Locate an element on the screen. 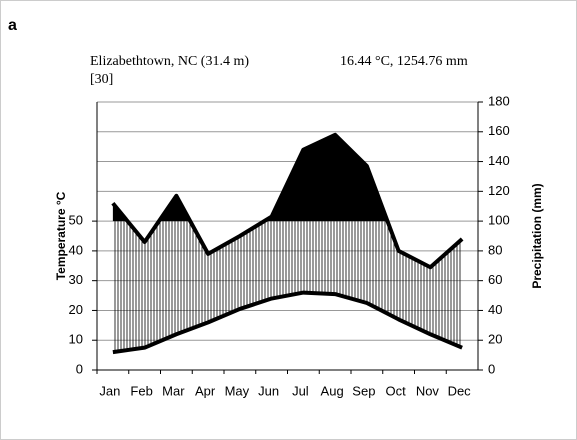  chart-subtitle: [30] is located at coordinates (101, 79).